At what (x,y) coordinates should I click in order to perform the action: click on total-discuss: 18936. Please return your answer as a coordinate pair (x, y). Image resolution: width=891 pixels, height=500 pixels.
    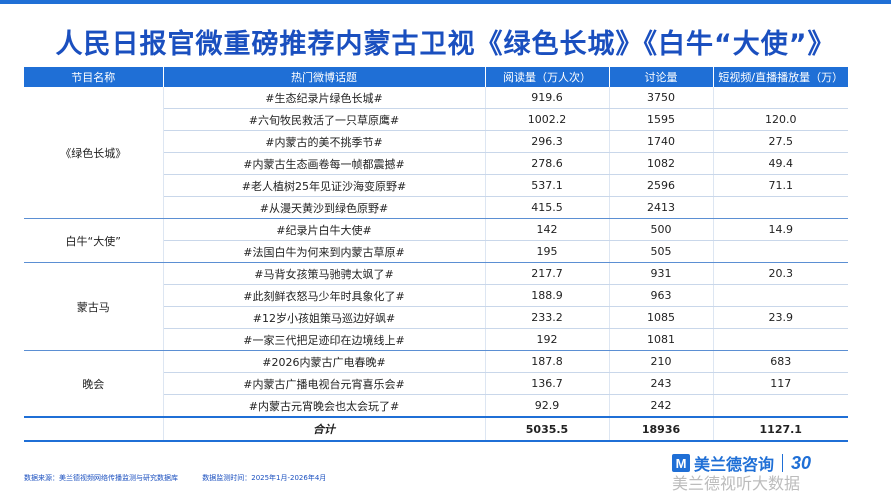
    Looking at the image, I should click on (661, 429).